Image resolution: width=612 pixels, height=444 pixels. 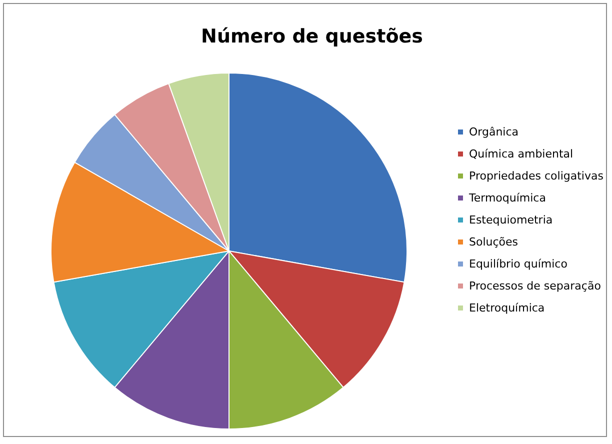 What do you see at coordinates (312, 37) in the screenshot?
I see `chart-title: Número de questões` at bounding box center [312, 37].